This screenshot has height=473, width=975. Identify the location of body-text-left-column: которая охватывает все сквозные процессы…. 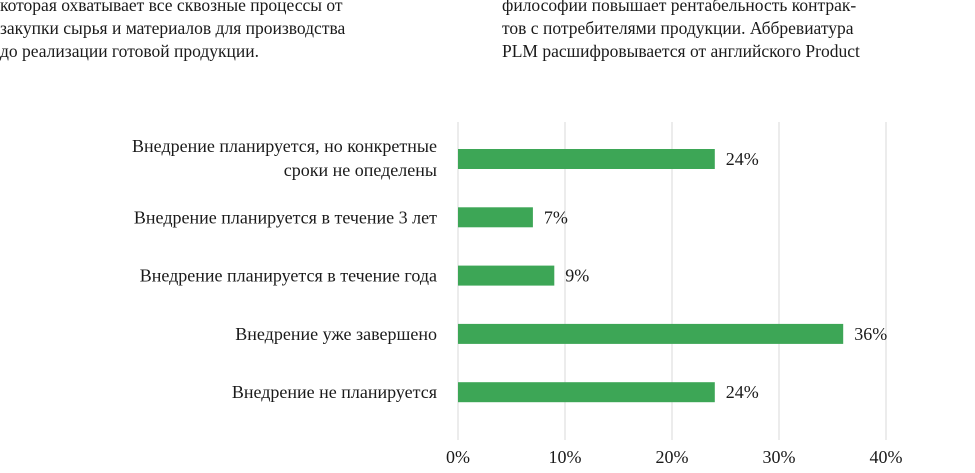
(236, 31).